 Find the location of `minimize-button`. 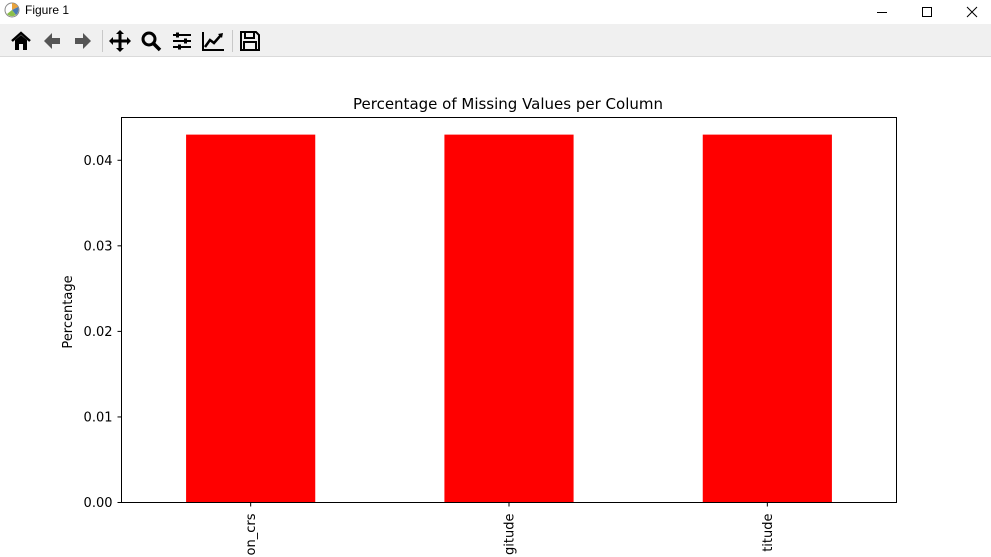

minimize-button is located at coordinates (882, 12).